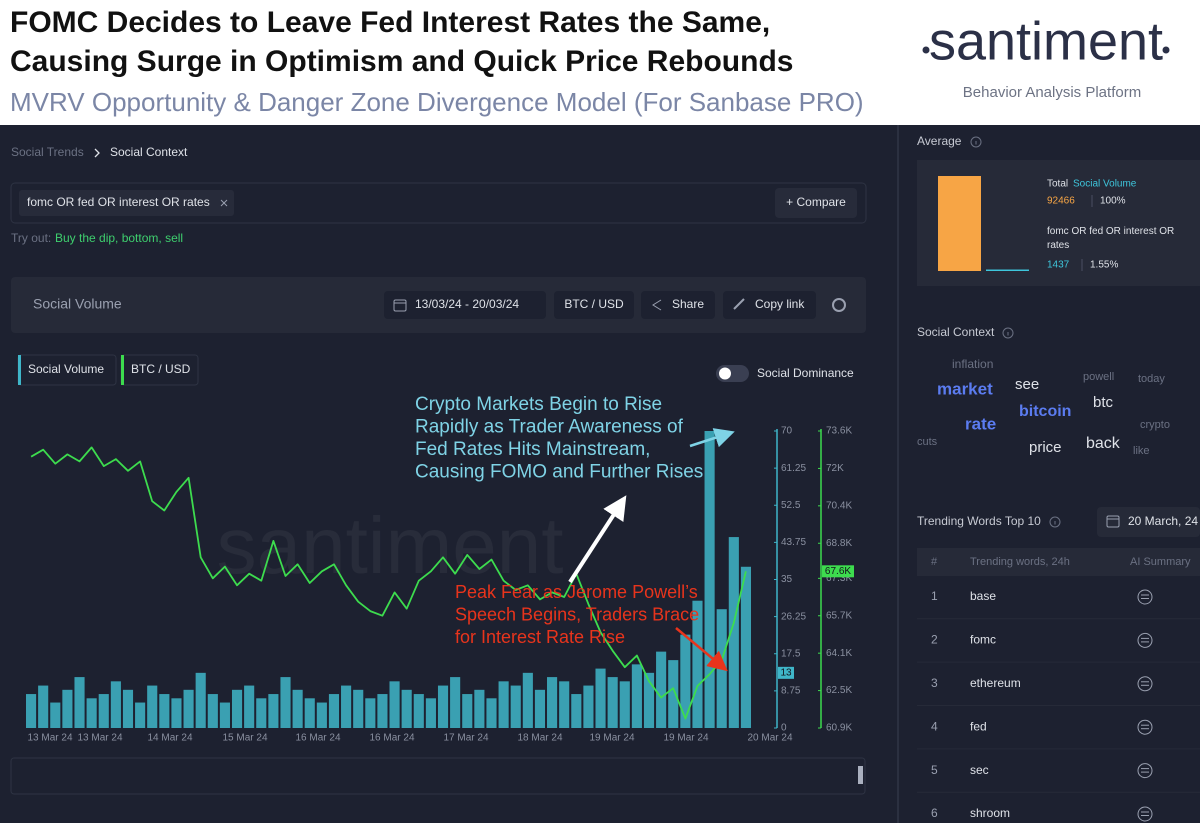 The width and height of the screenshot is (1200, 823). What do you see at coordinates (972, 364) in the screenshot?
I see `context-word: inflation` at bounding box center [972, 364].